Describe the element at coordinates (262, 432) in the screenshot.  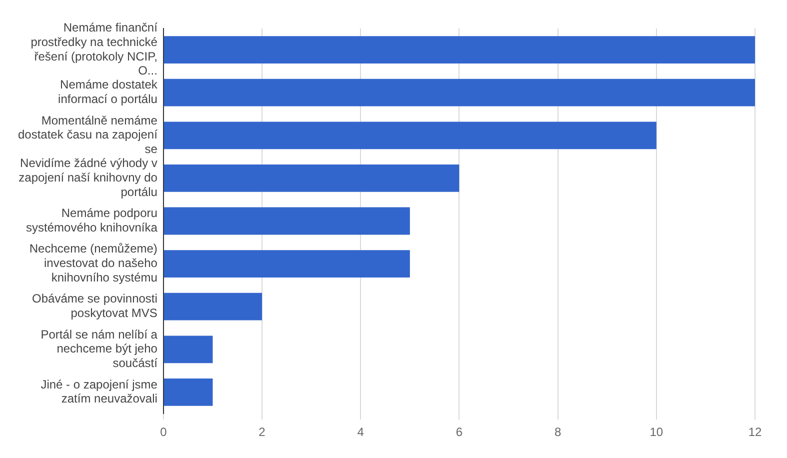
I see `x-tick-label: 2` at that location.